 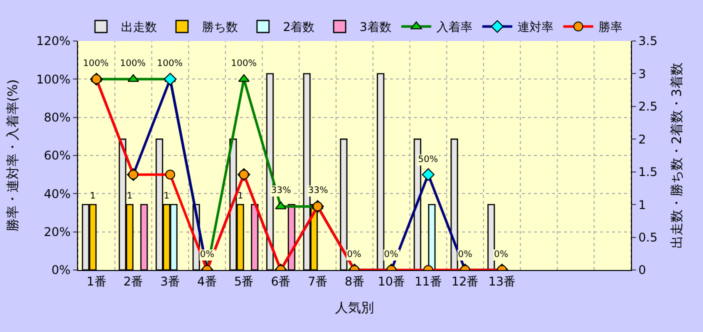 What do you see at coordinates (428, 160) in the screenshot?
I see `annotation: 50%` at bounding box center [428, 160].